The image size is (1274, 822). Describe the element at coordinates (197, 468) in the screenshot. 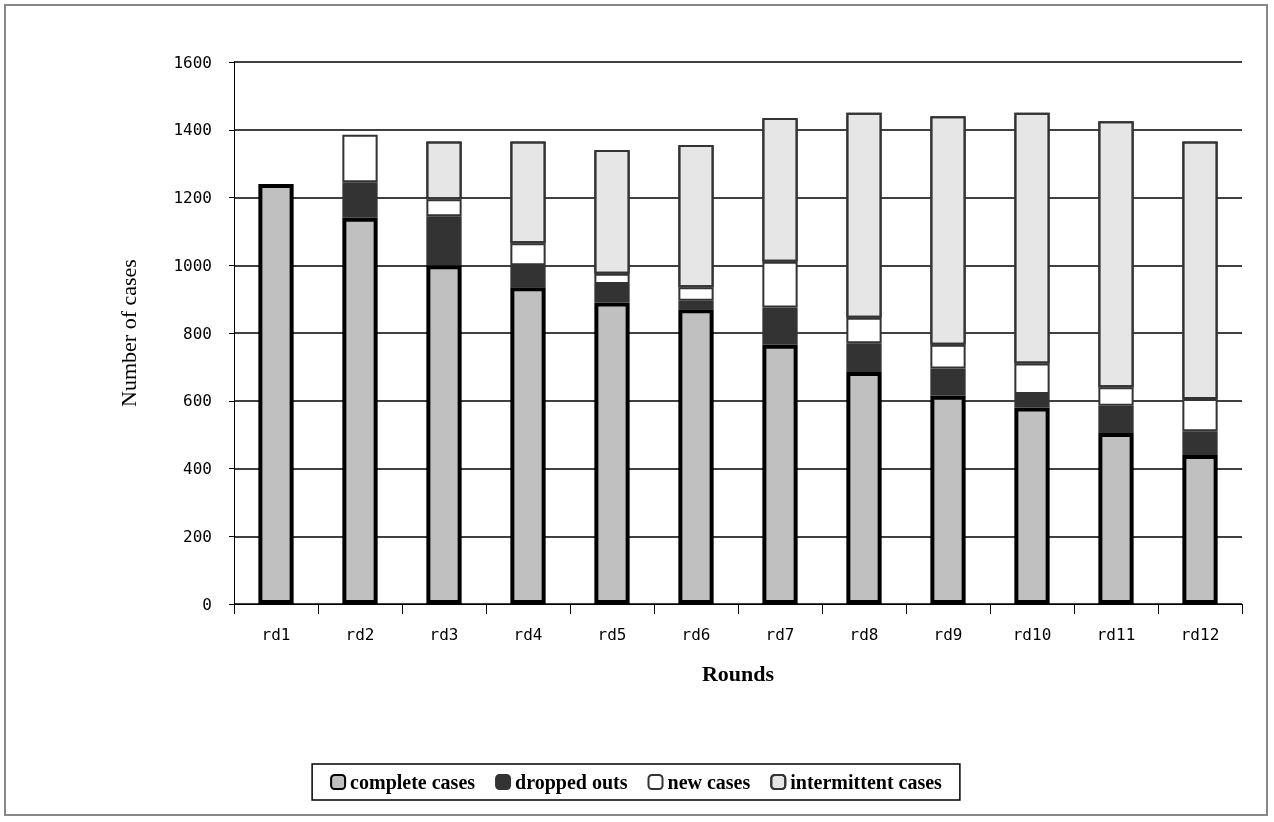

I see `y-tick-label: 400` at that location.